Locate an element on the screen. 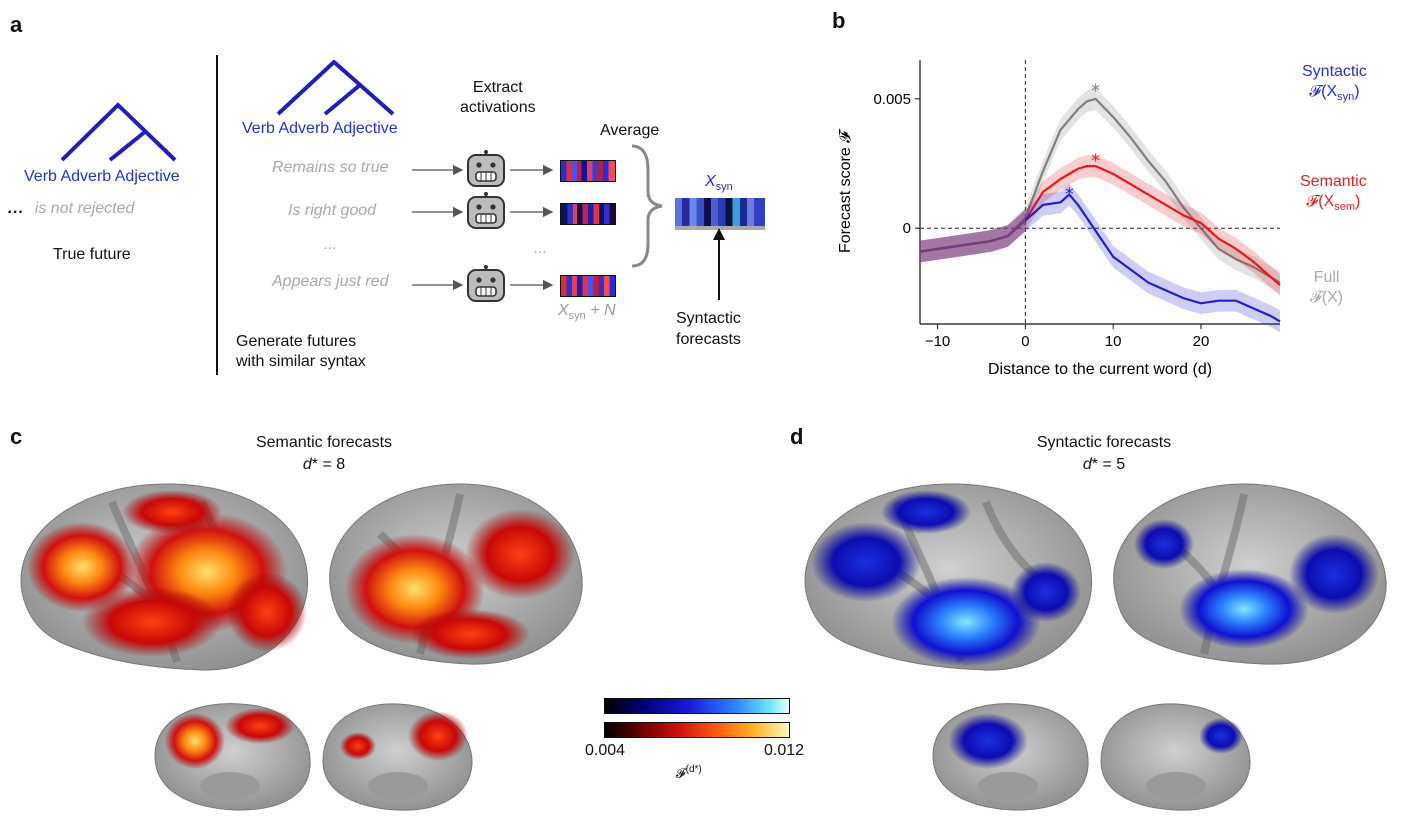 The height and width of the screenshot is (818, 1406). colorbar-semantic is located at coordinates (697, 730).